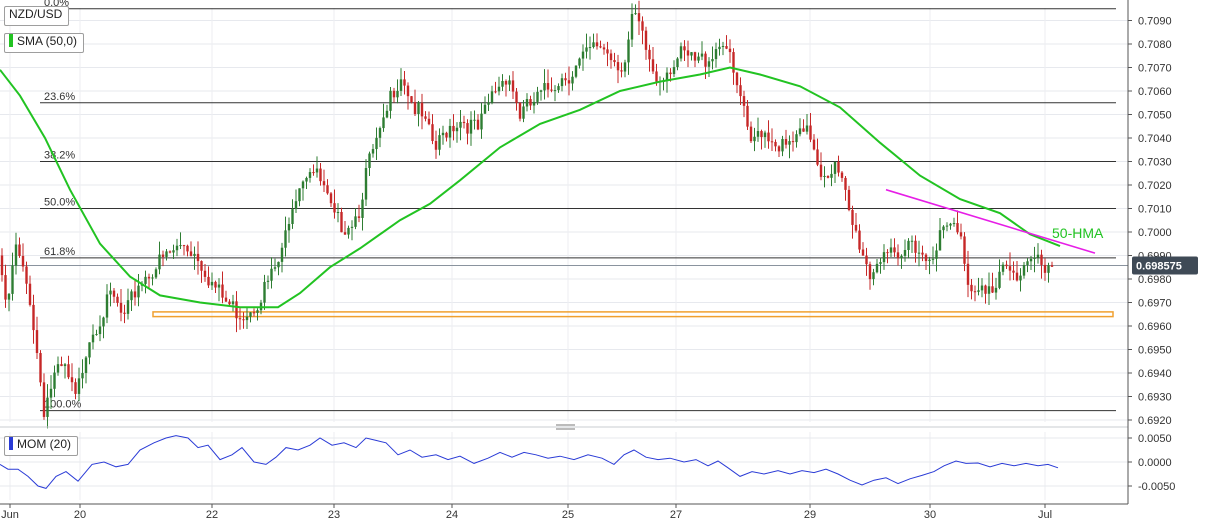 This screenshot has width=1207, height=526. I want to click on hma-annotation: 50-HMA, so click(1078, 233).